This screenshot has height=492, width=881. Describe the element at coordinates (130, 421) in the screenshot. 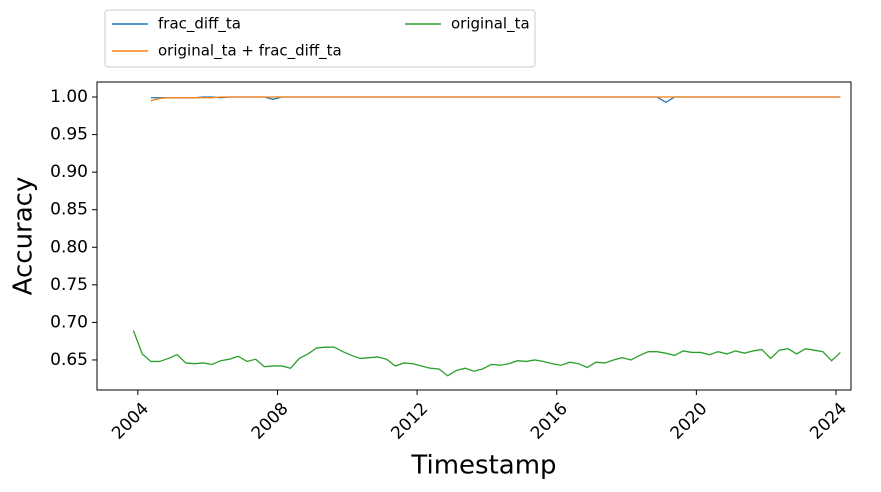

I see `x-tick-label: 2004` at that location.